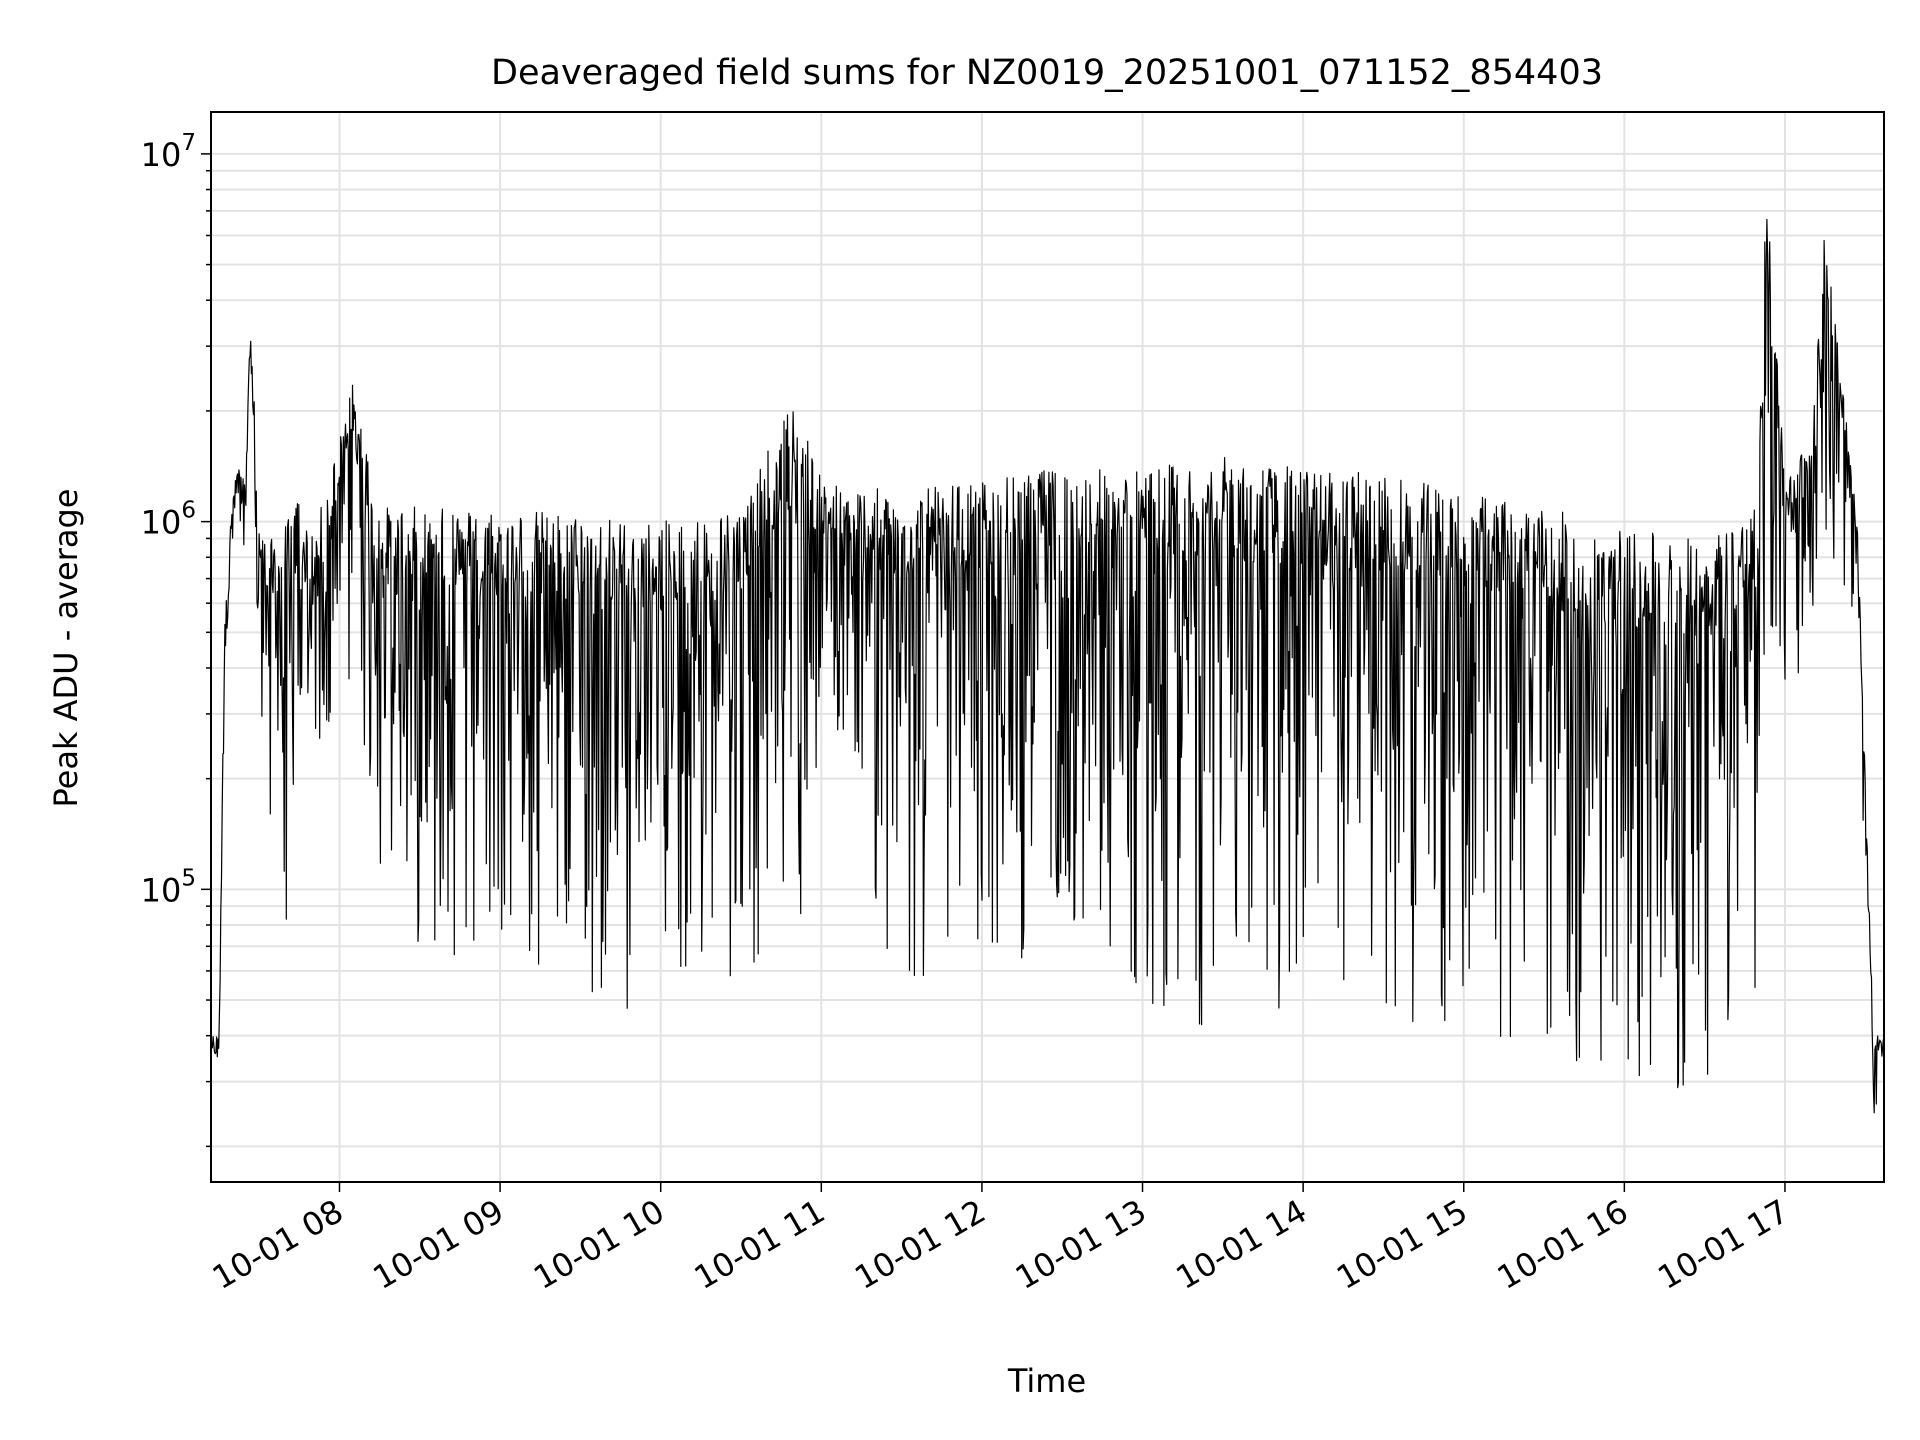 The image size is (1920, 1440). Describe the element at coordinates (599, 1244) in the screenshot. I see `x-tick-label: 10-01 10` at that location.